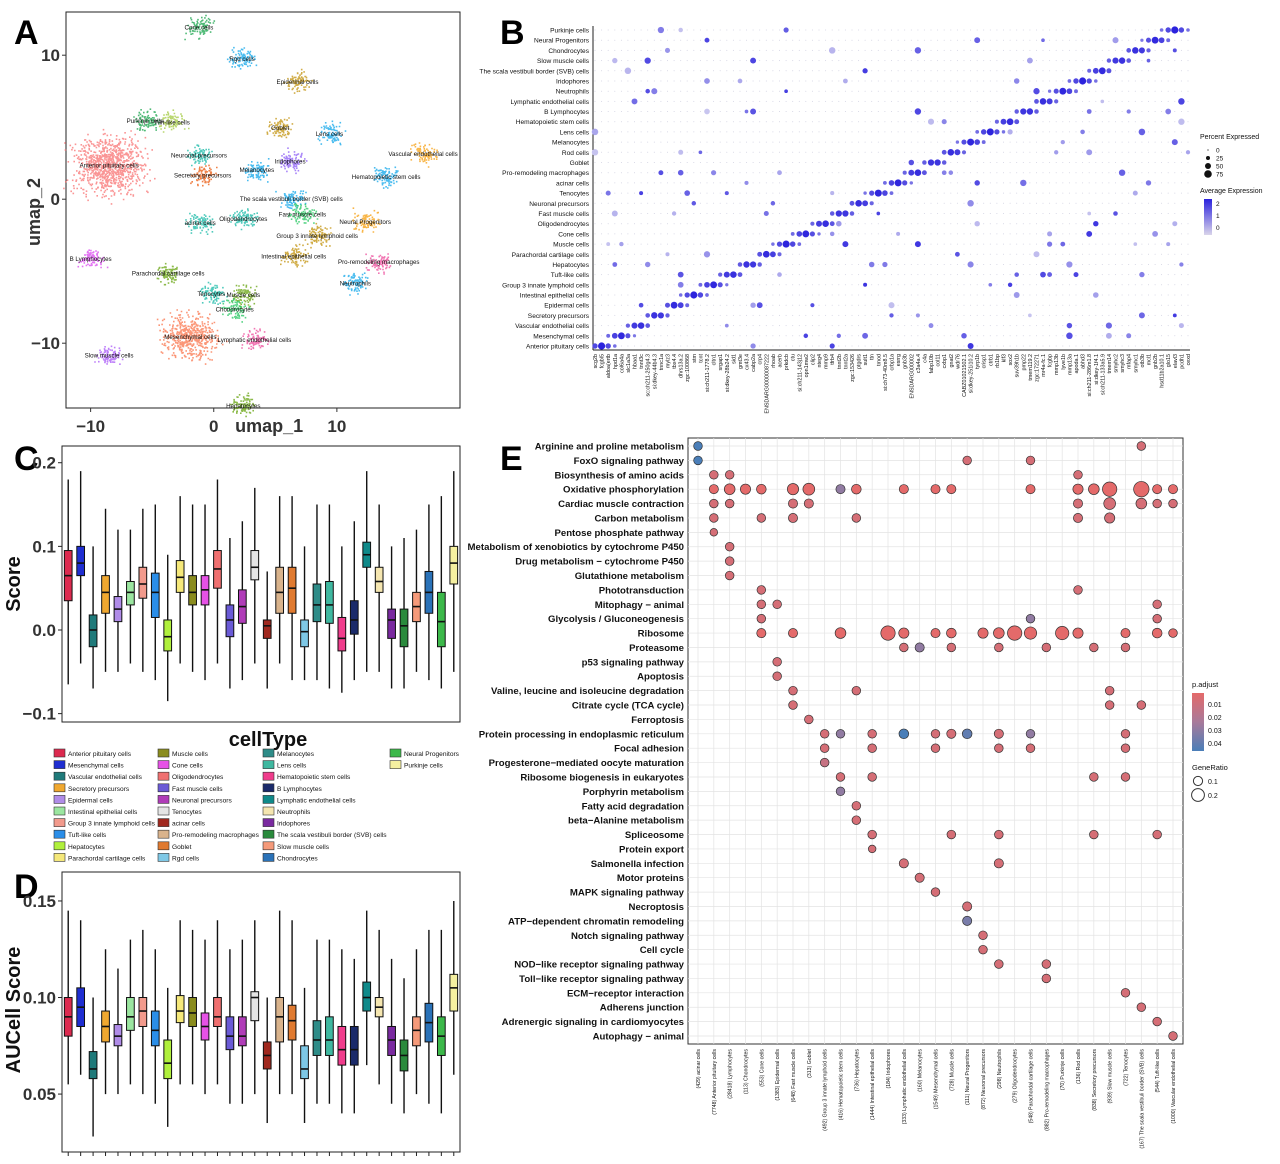  Describe the element at coordinates (91, 259) in the screenshot. I see `umap-cluster-label: B Lymphocytes` at that location.